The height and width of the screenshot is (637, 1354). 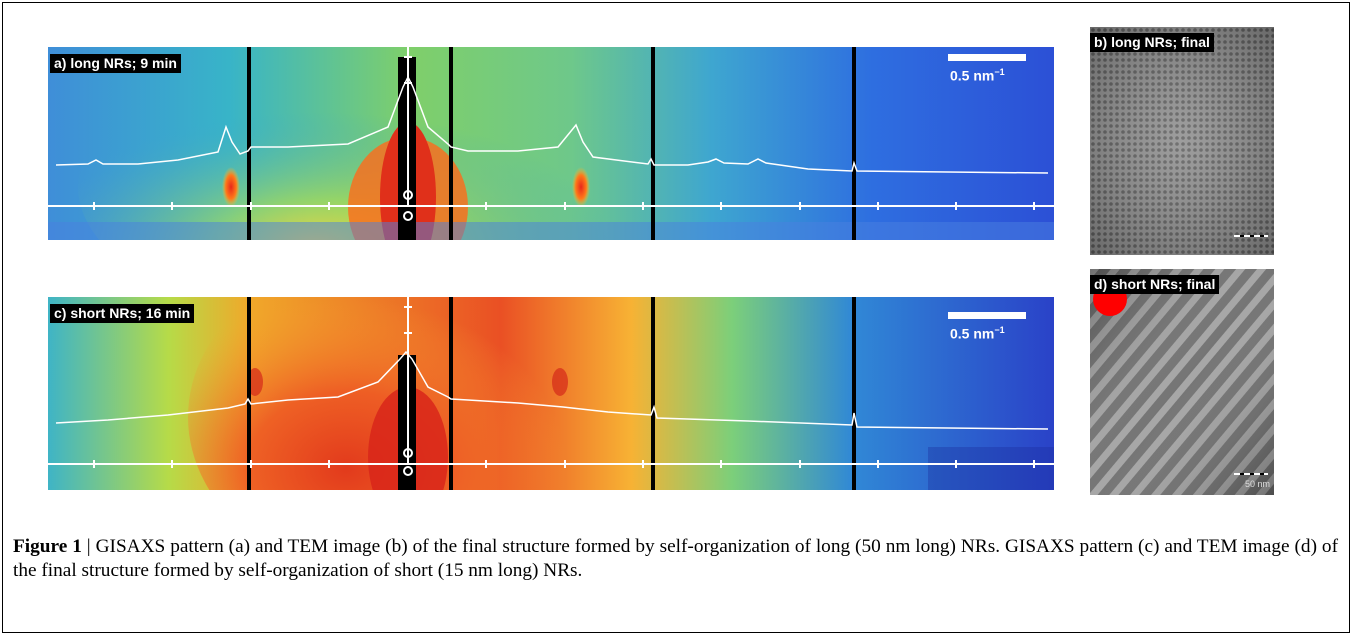 What do you see at coordinates (1257, 484) in the screenshot?
I see `tem-scale-label-d: 50 nm` at bounding box center [1257, 484].